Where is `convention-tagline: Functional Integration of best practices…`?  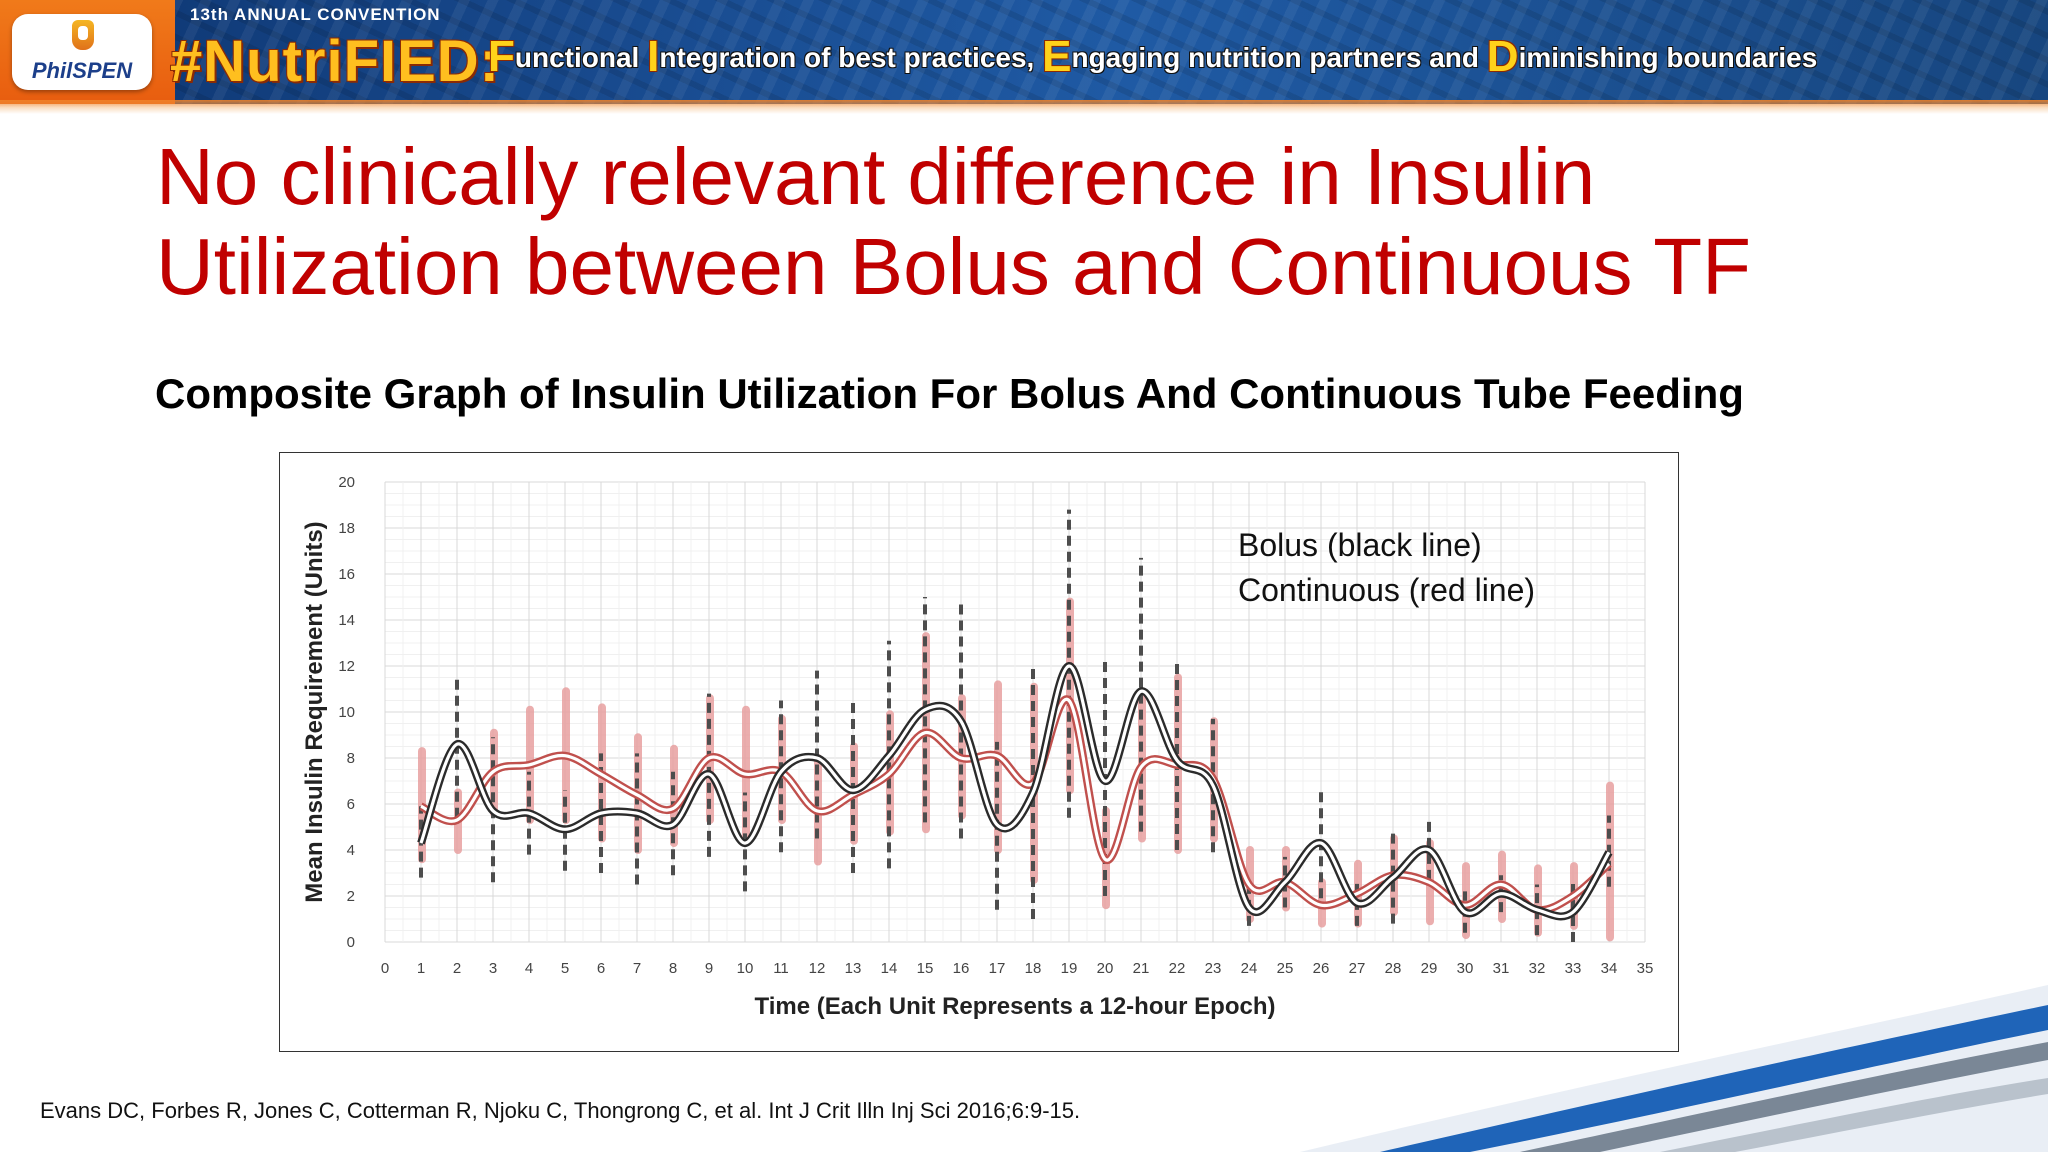
convention-tagline: Functional Integration of best practices… is located at coordinates (1260, 57).